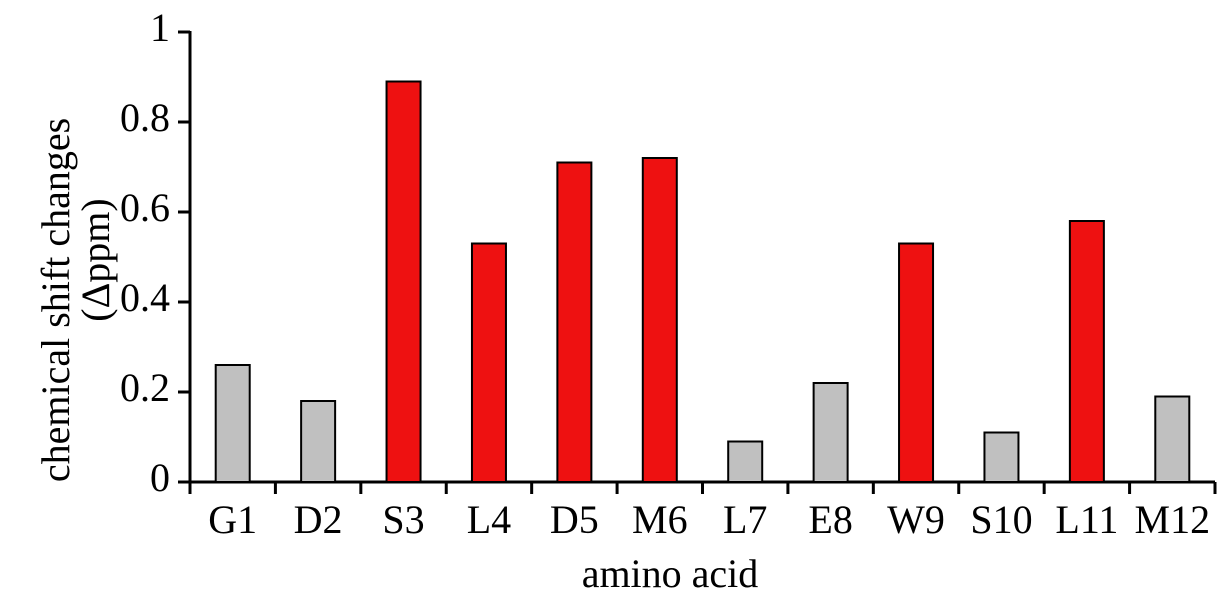  Describe the element at coordinates (55, 300) in the screenshot. I see `y-axis-label: chemical shift changes` at that location.